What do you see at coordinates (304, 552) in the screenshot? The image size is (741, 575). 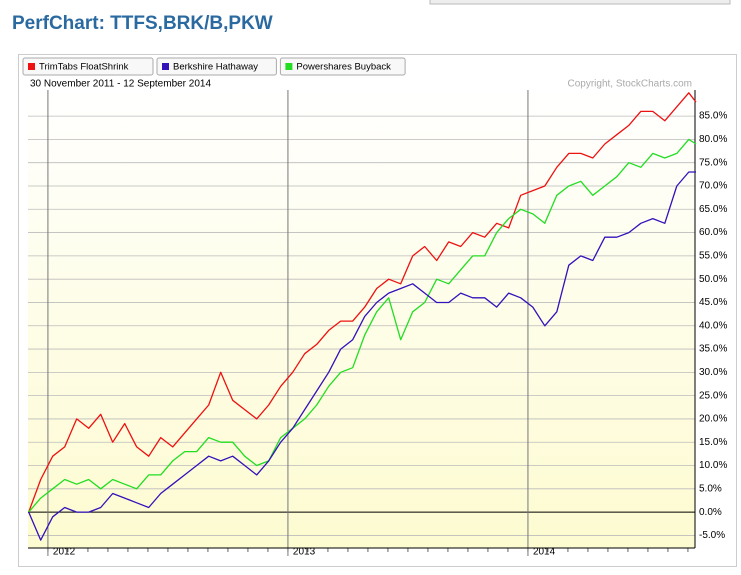 I see `x-tick-label: 2013` at bounding box center [304, 552].